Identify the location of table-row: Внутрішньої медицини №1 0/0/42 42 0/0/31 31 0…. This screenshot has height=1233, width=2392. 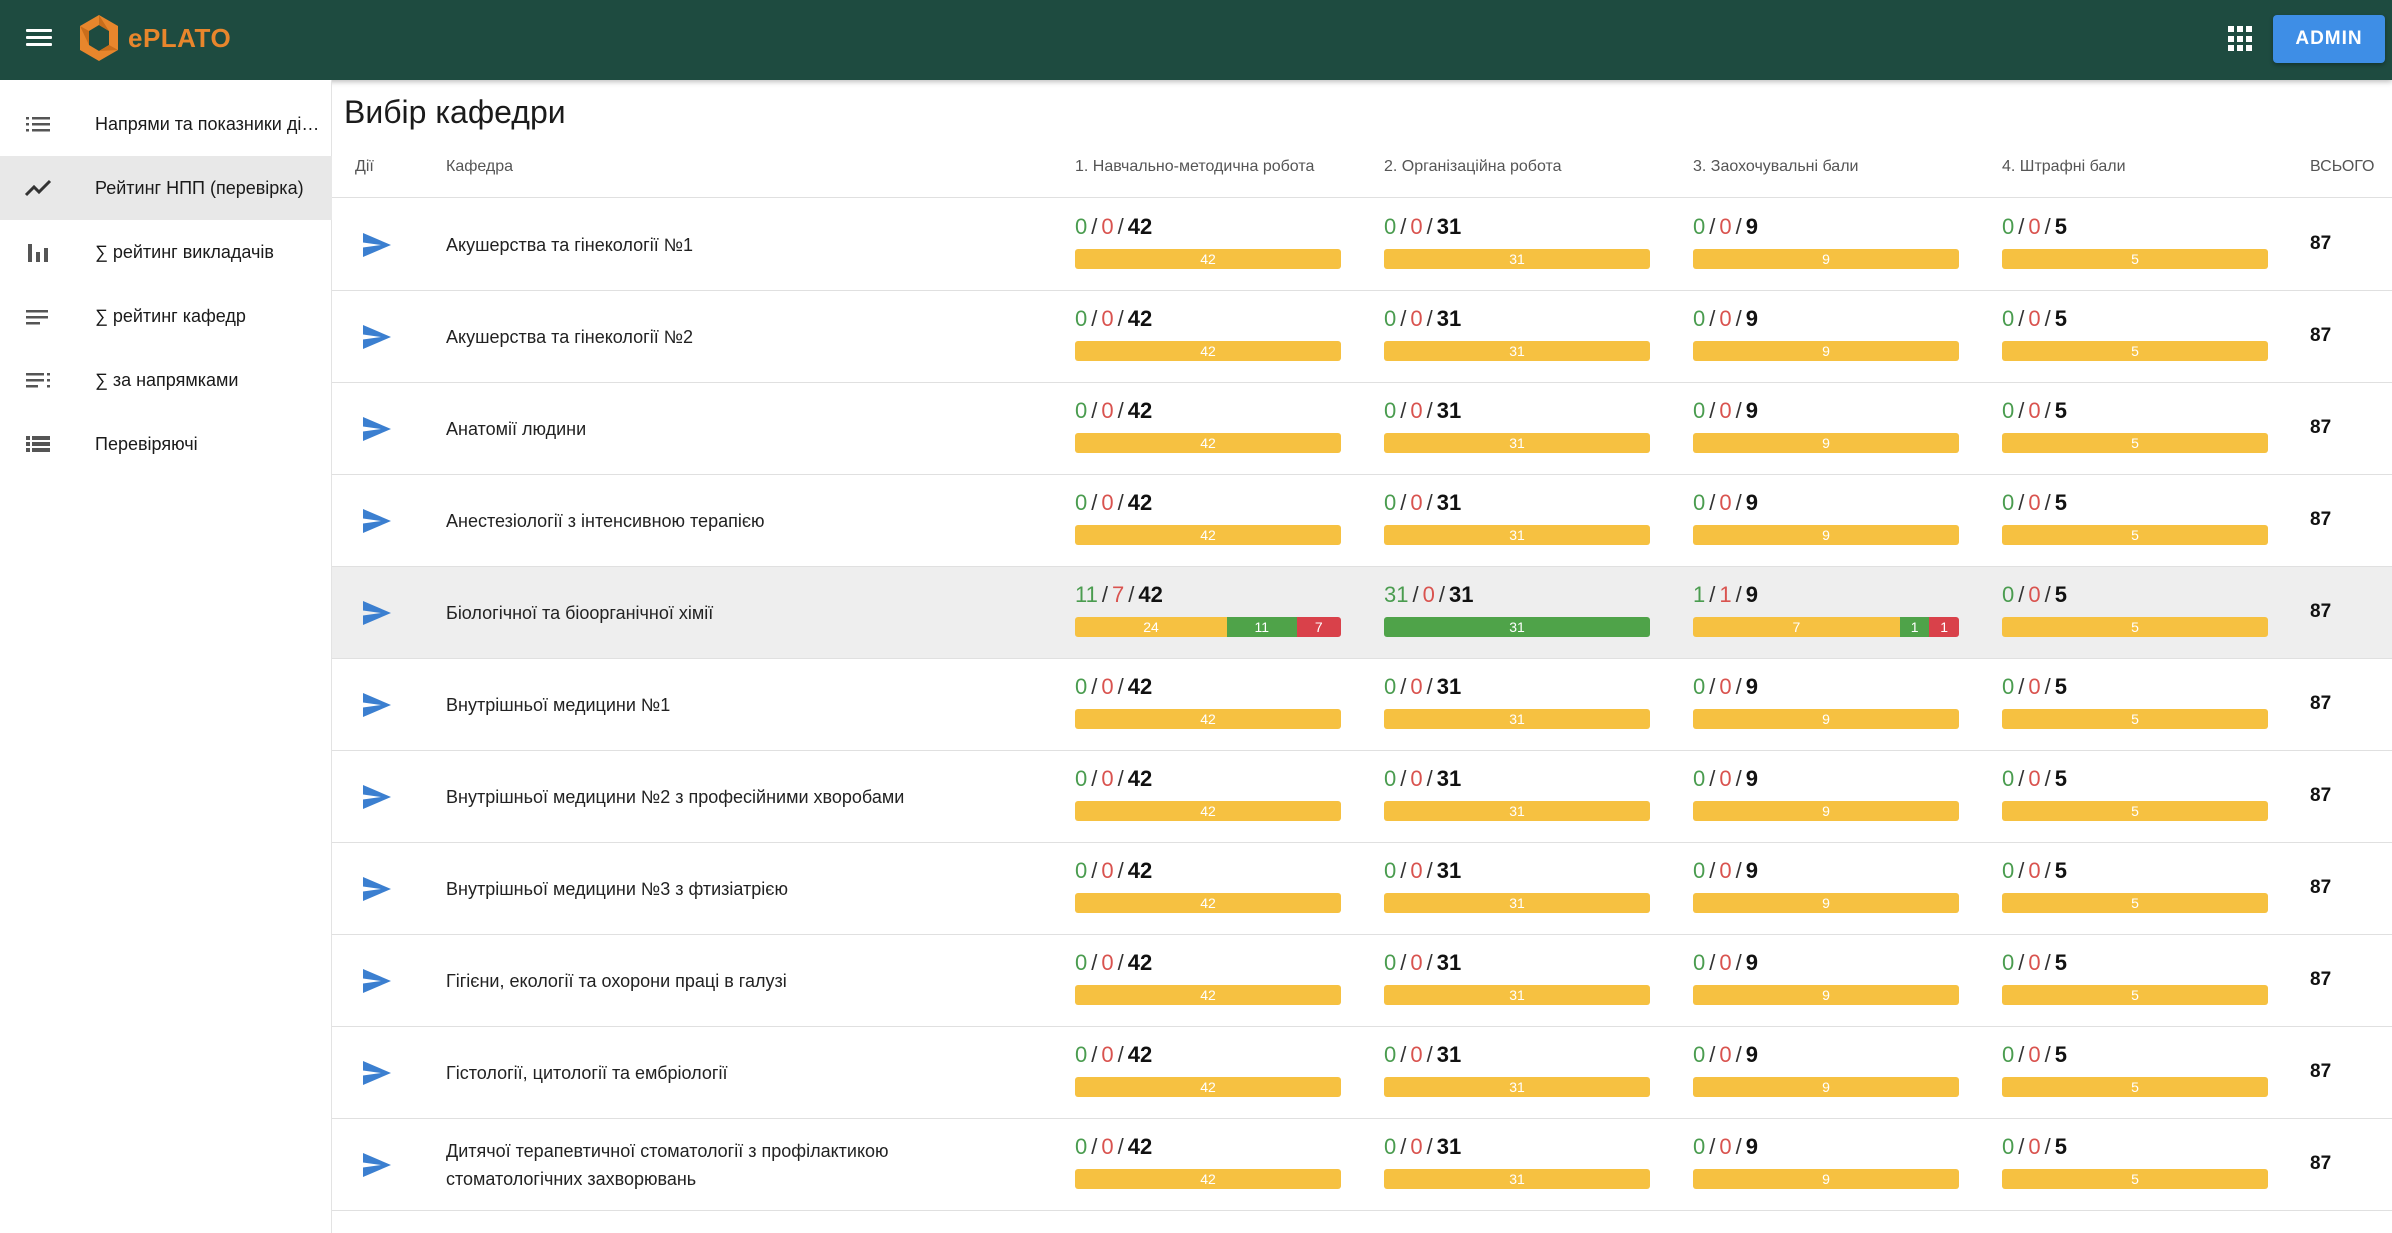
(1362, 705).